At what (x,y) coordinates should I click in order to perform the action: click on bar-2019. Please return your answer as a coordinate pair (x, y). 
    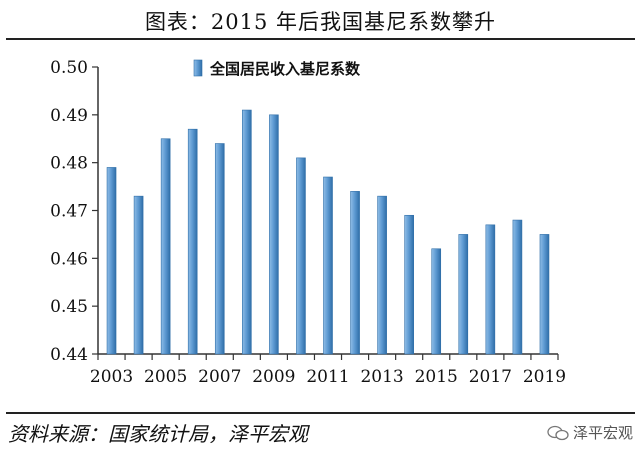
    Looking at the image, I should click on (544, 294).